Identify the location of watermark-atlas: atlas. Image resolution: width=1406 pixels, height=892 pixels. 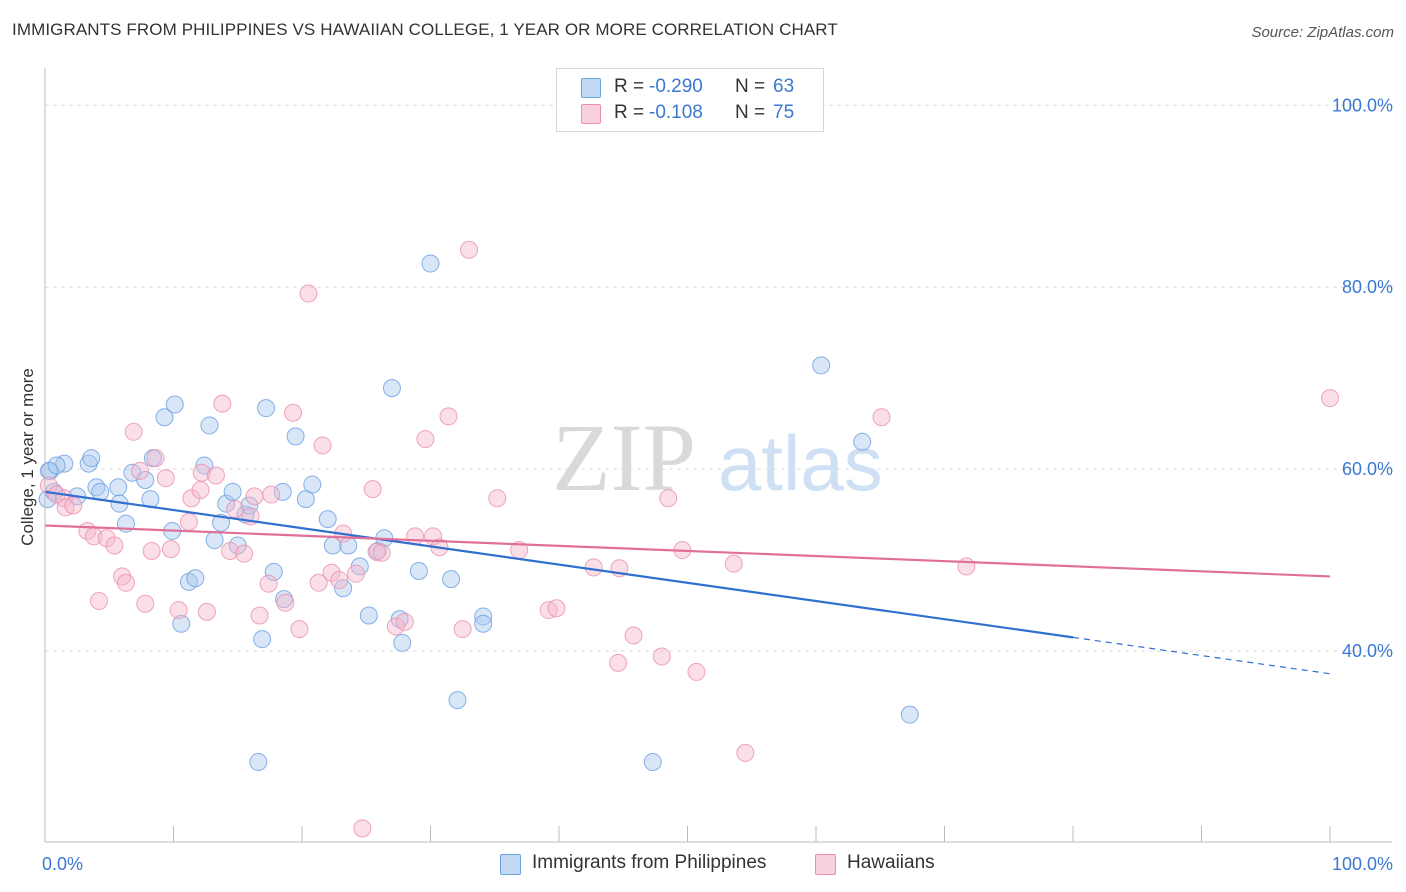
(800, 463).